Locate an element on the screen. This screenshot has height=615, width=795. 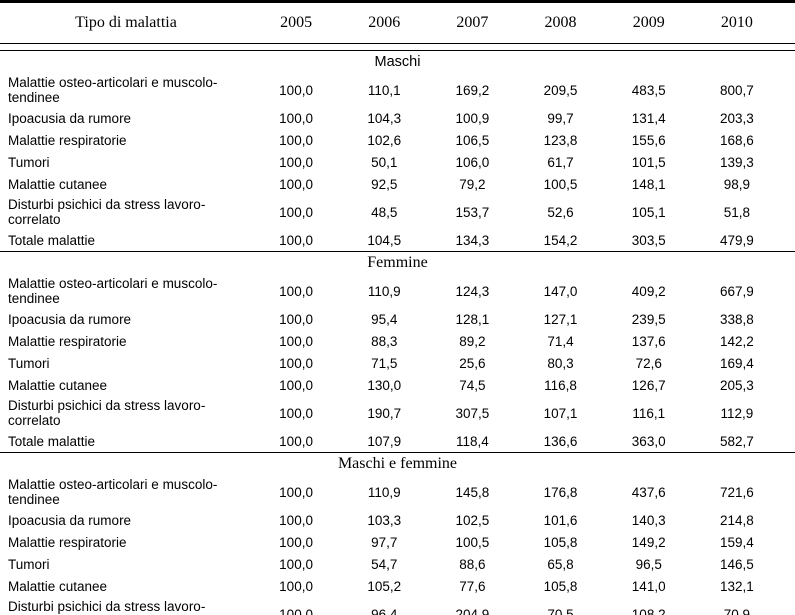
cell-value: 149,2 is located at coordinates (648, 542).